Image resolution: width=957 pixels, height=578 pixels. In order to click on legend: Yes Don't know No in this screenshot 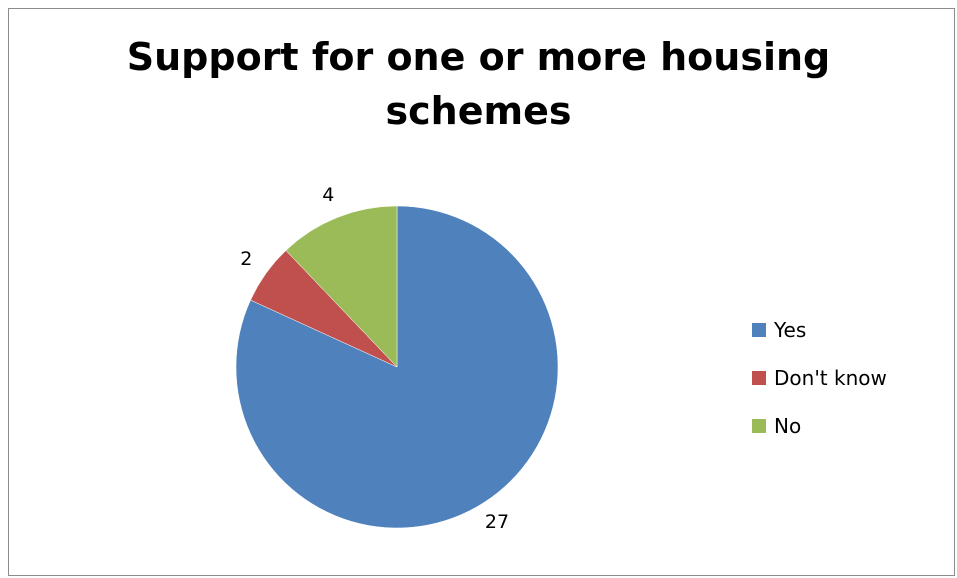, I will do `click(819, 378)`.